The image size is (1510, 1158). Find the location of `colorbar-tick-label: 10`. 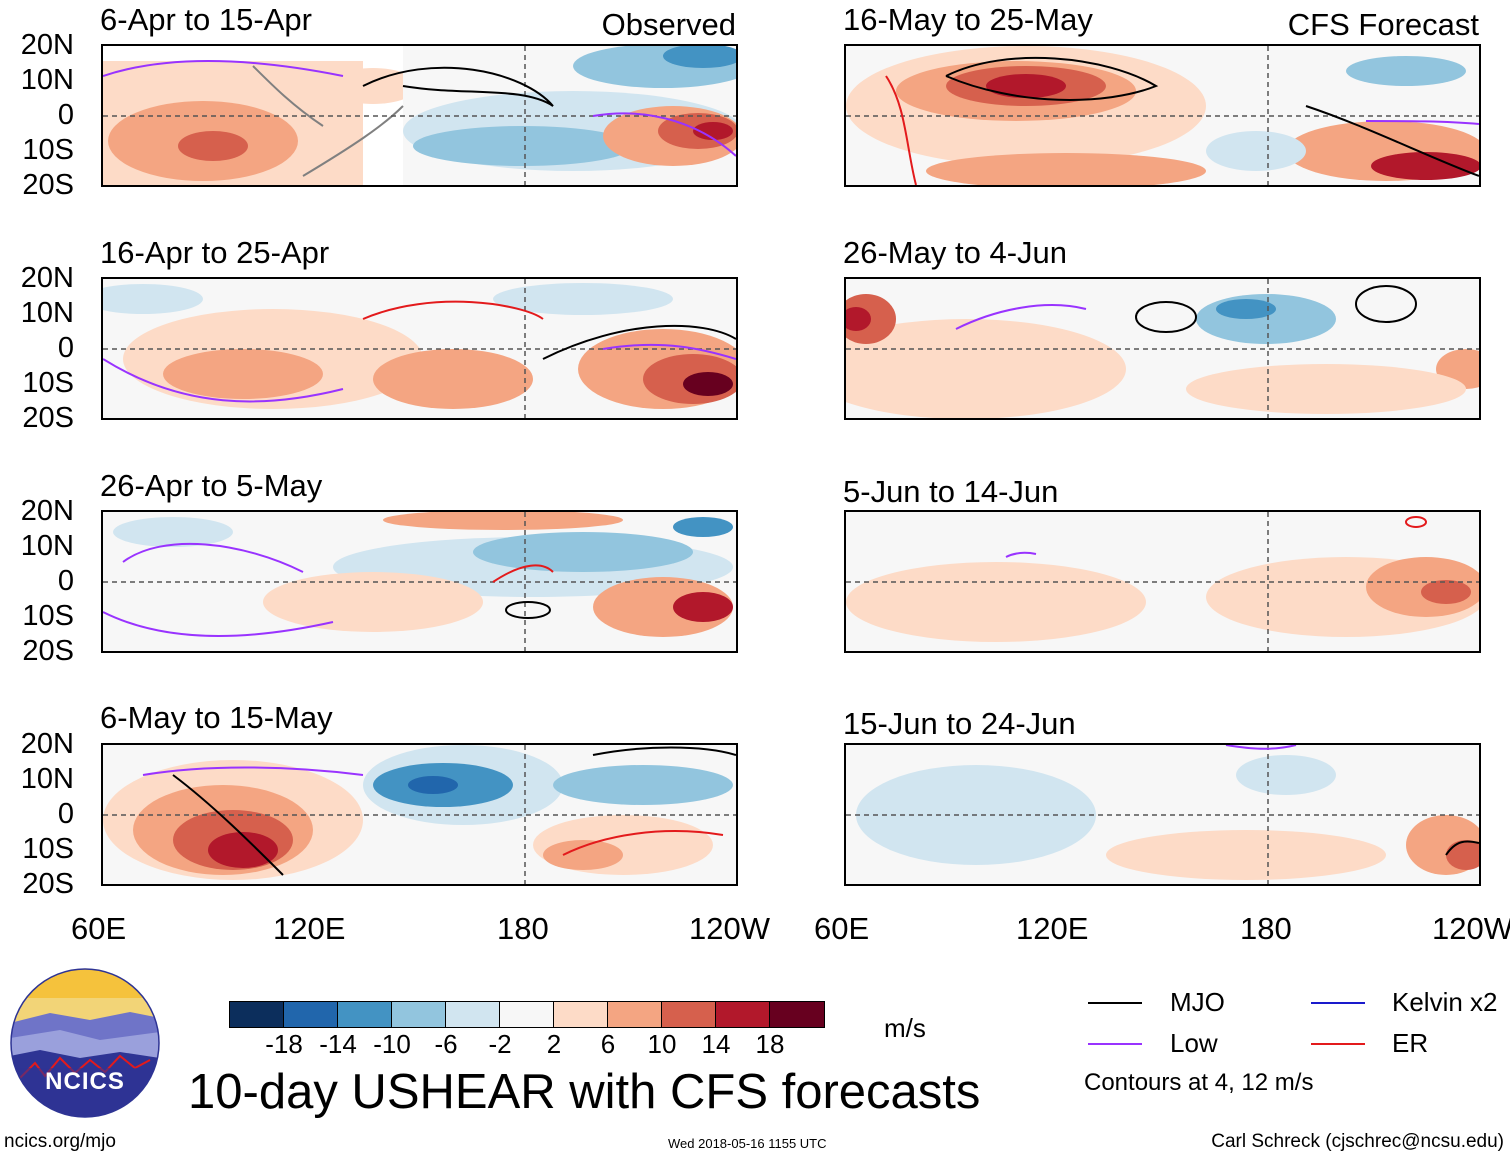

colorbar-tick-label: 10 is located at coordinates (662, 1044).